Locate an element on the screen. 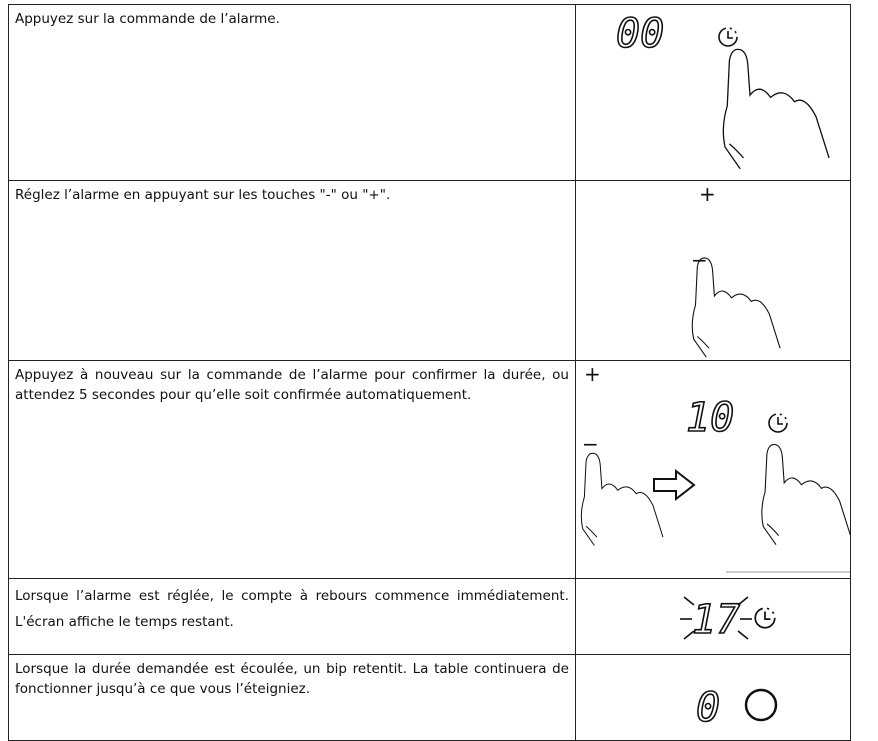 This screenshot has height=741, width=878. display: 0 is located at coordinates (708, 708).